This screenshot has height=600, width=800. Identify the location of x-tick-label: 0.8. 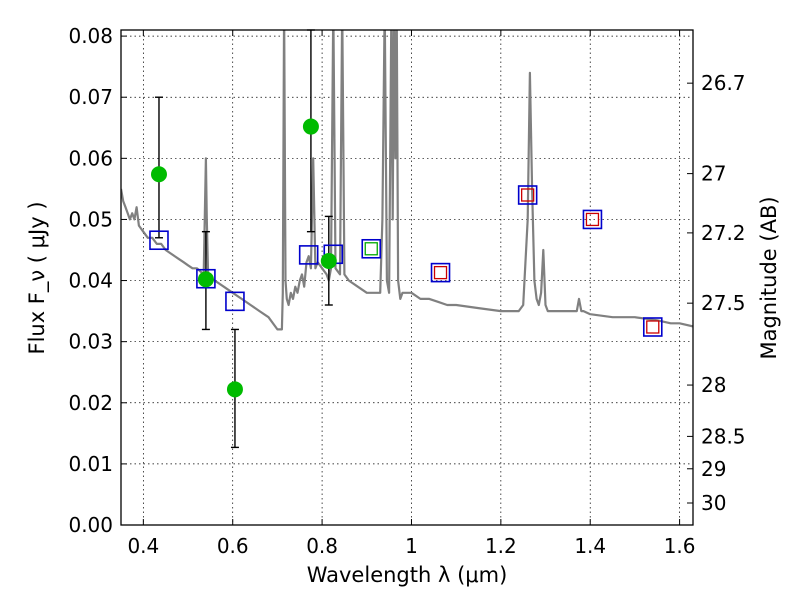
(322, 546).